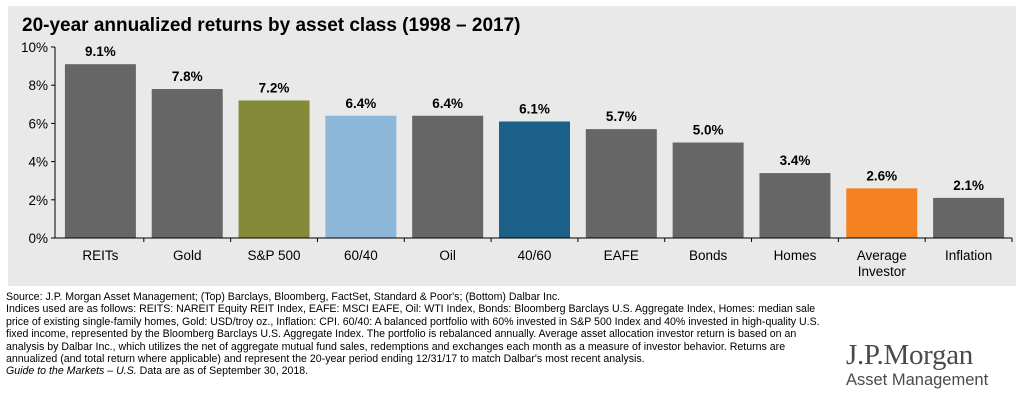 Image resolution: width=1024 pixels, height=408 pixels. I want to click on guide-title: Guide to the Markets – U.S., so click(71, 371).